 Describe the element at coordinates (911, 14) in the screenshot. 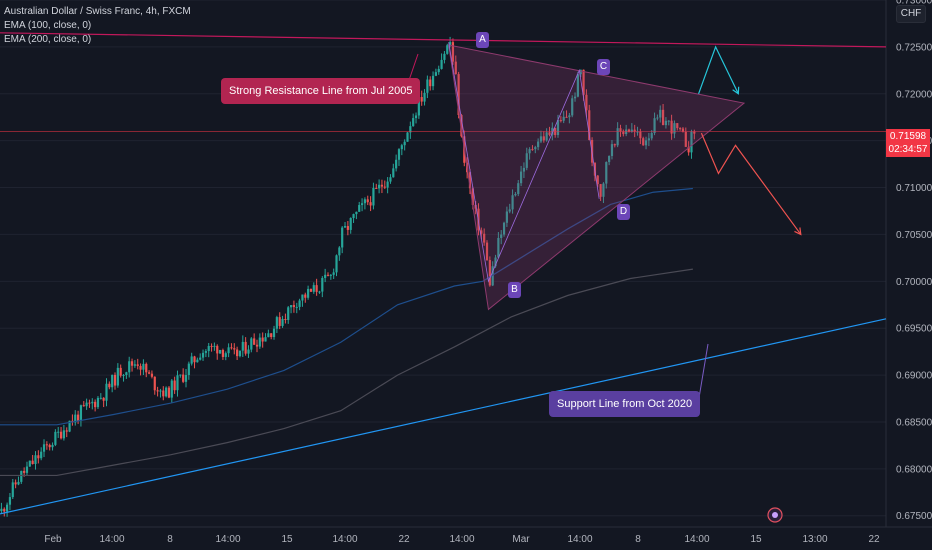

I see `currency-button: CHF` at that location.